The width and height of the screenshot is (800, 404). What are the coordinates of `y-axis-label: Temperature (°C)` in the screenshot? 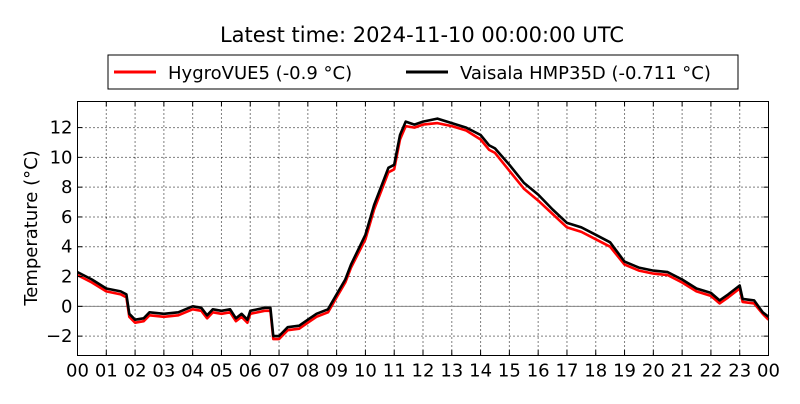 It's located at (31, 228).